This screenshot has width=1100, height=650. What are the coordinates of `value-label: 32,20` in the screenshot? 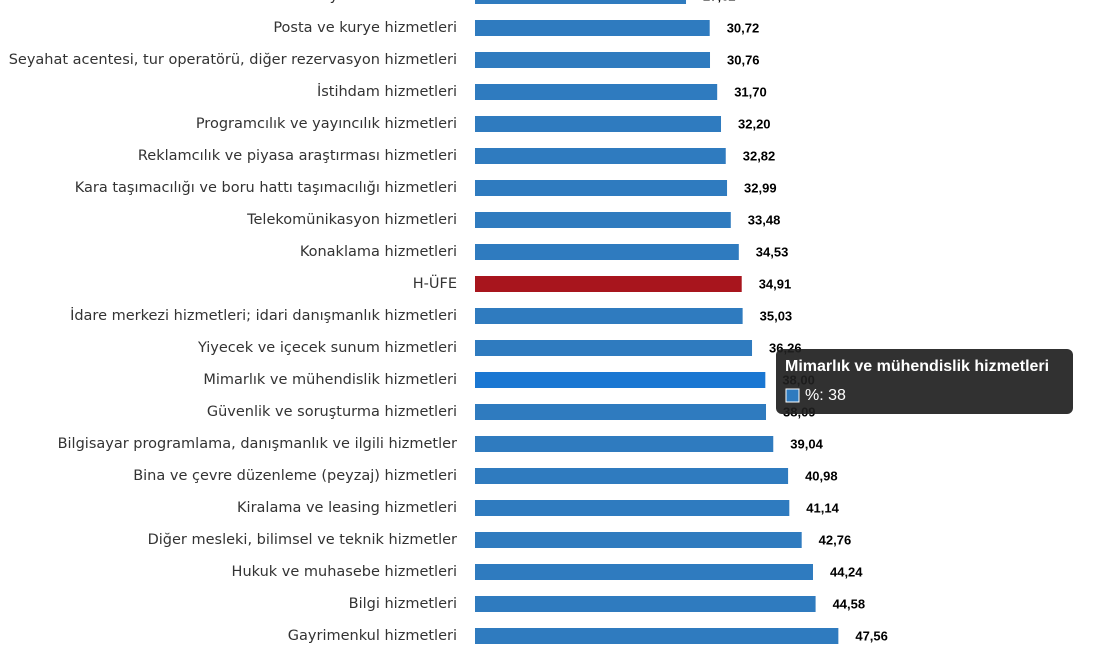 It's located at (754, 123).